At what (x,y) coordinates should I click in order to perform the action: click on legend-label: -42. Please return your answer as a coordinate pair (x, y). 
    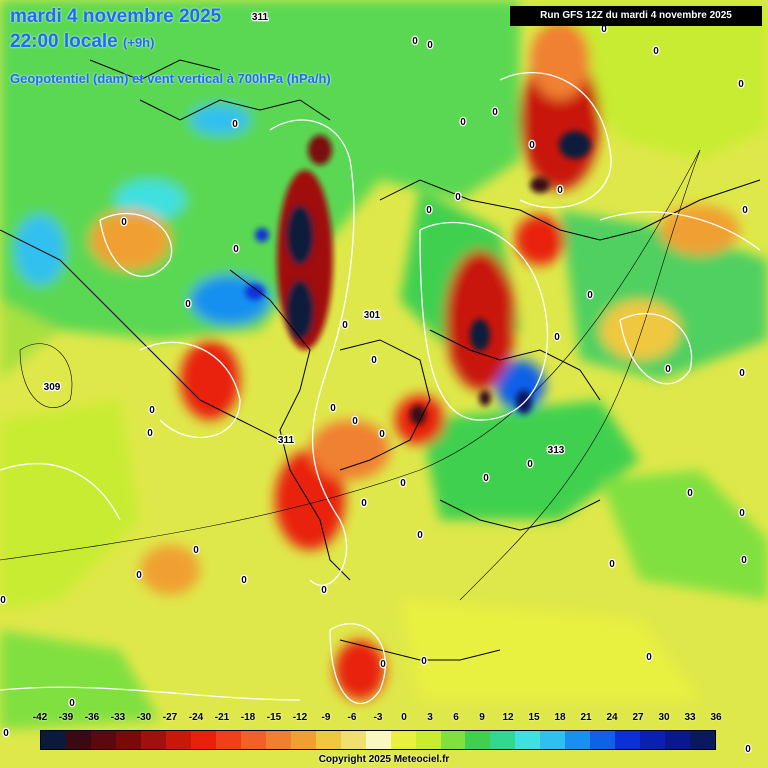
    Looking at the image, I should click on (40, 717).